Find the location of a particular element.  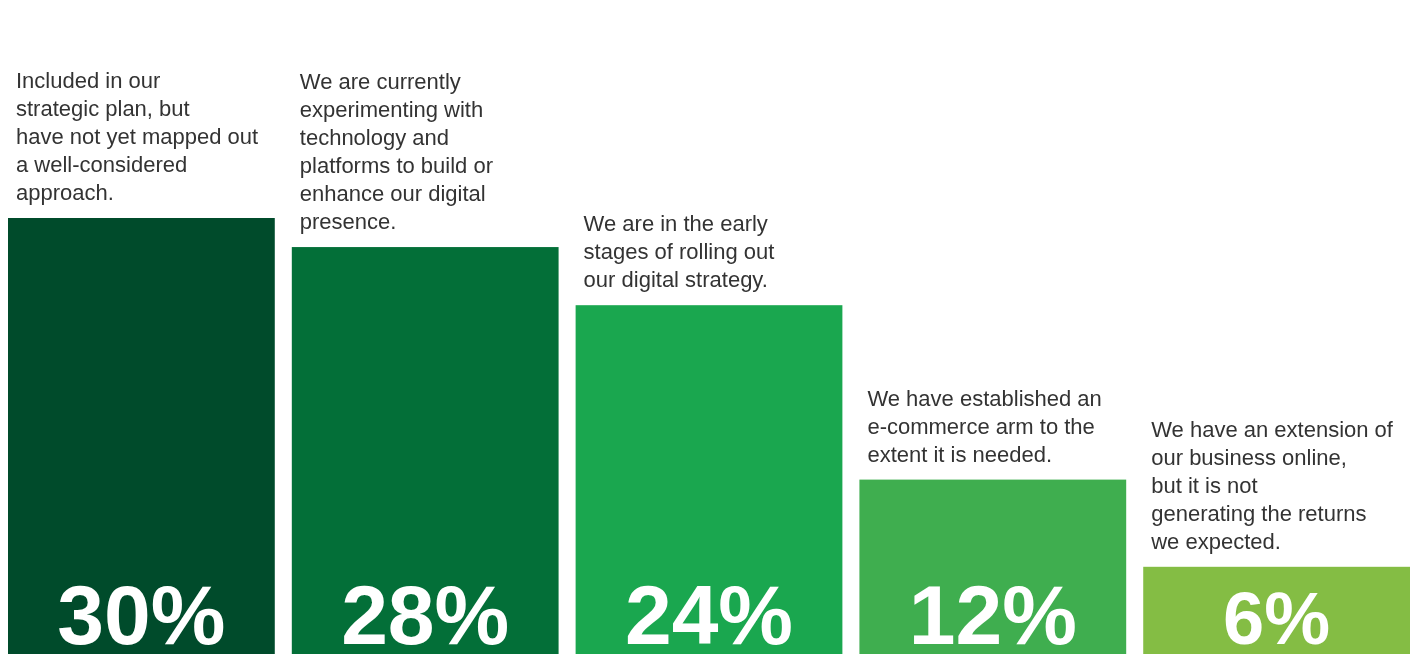

x-tick-label: Included in our strategic plan, but have not yet mapped out a well-considered approach. is located at coordinates (137, 136).